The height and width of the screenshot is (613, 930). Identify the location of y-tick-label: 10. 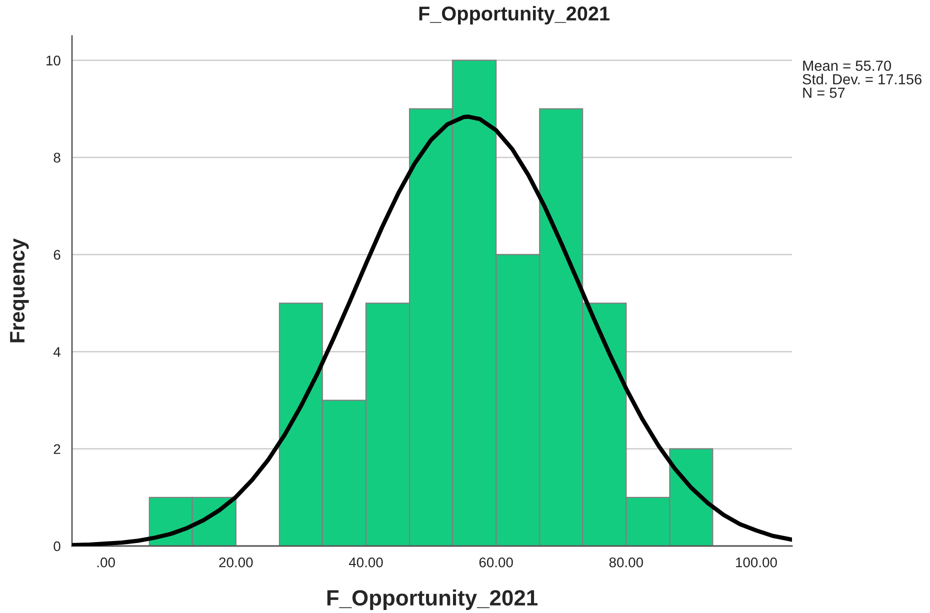
(53, 61).